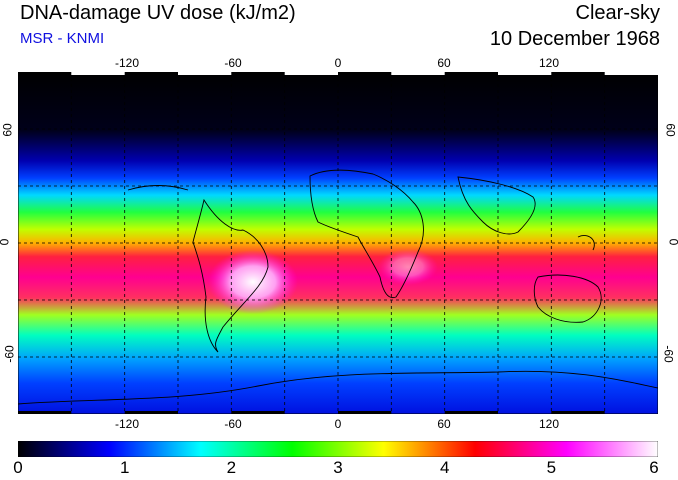 This screenshot has width=678, height=480. Describe the element at coordinates (549, 424) in the screenshot. I see `lon-tick-bottom: 120` at that location.